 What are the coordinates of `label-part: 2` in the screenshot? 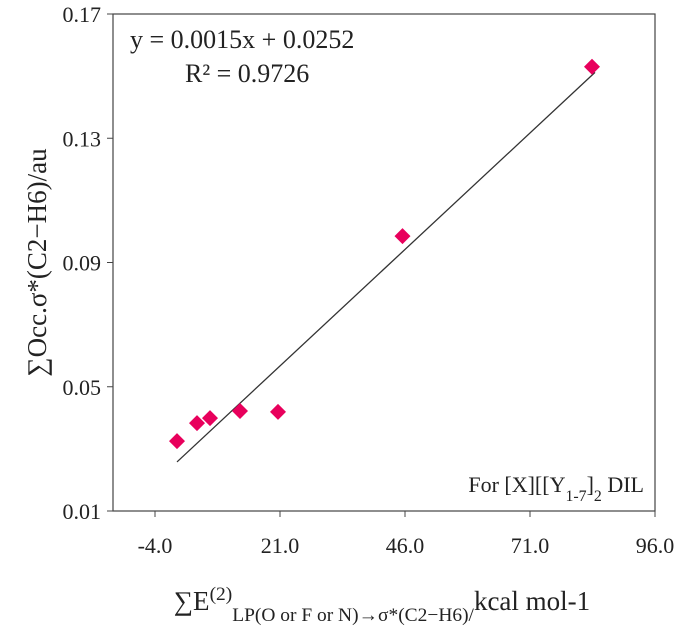 It's located at (598, 496).